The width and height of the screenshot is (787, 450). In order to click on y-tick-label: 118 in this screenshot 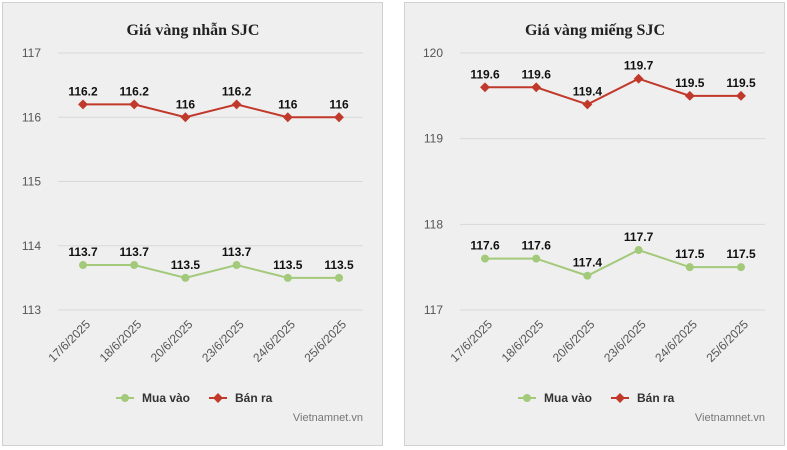, I will do `click(433, 224)`.